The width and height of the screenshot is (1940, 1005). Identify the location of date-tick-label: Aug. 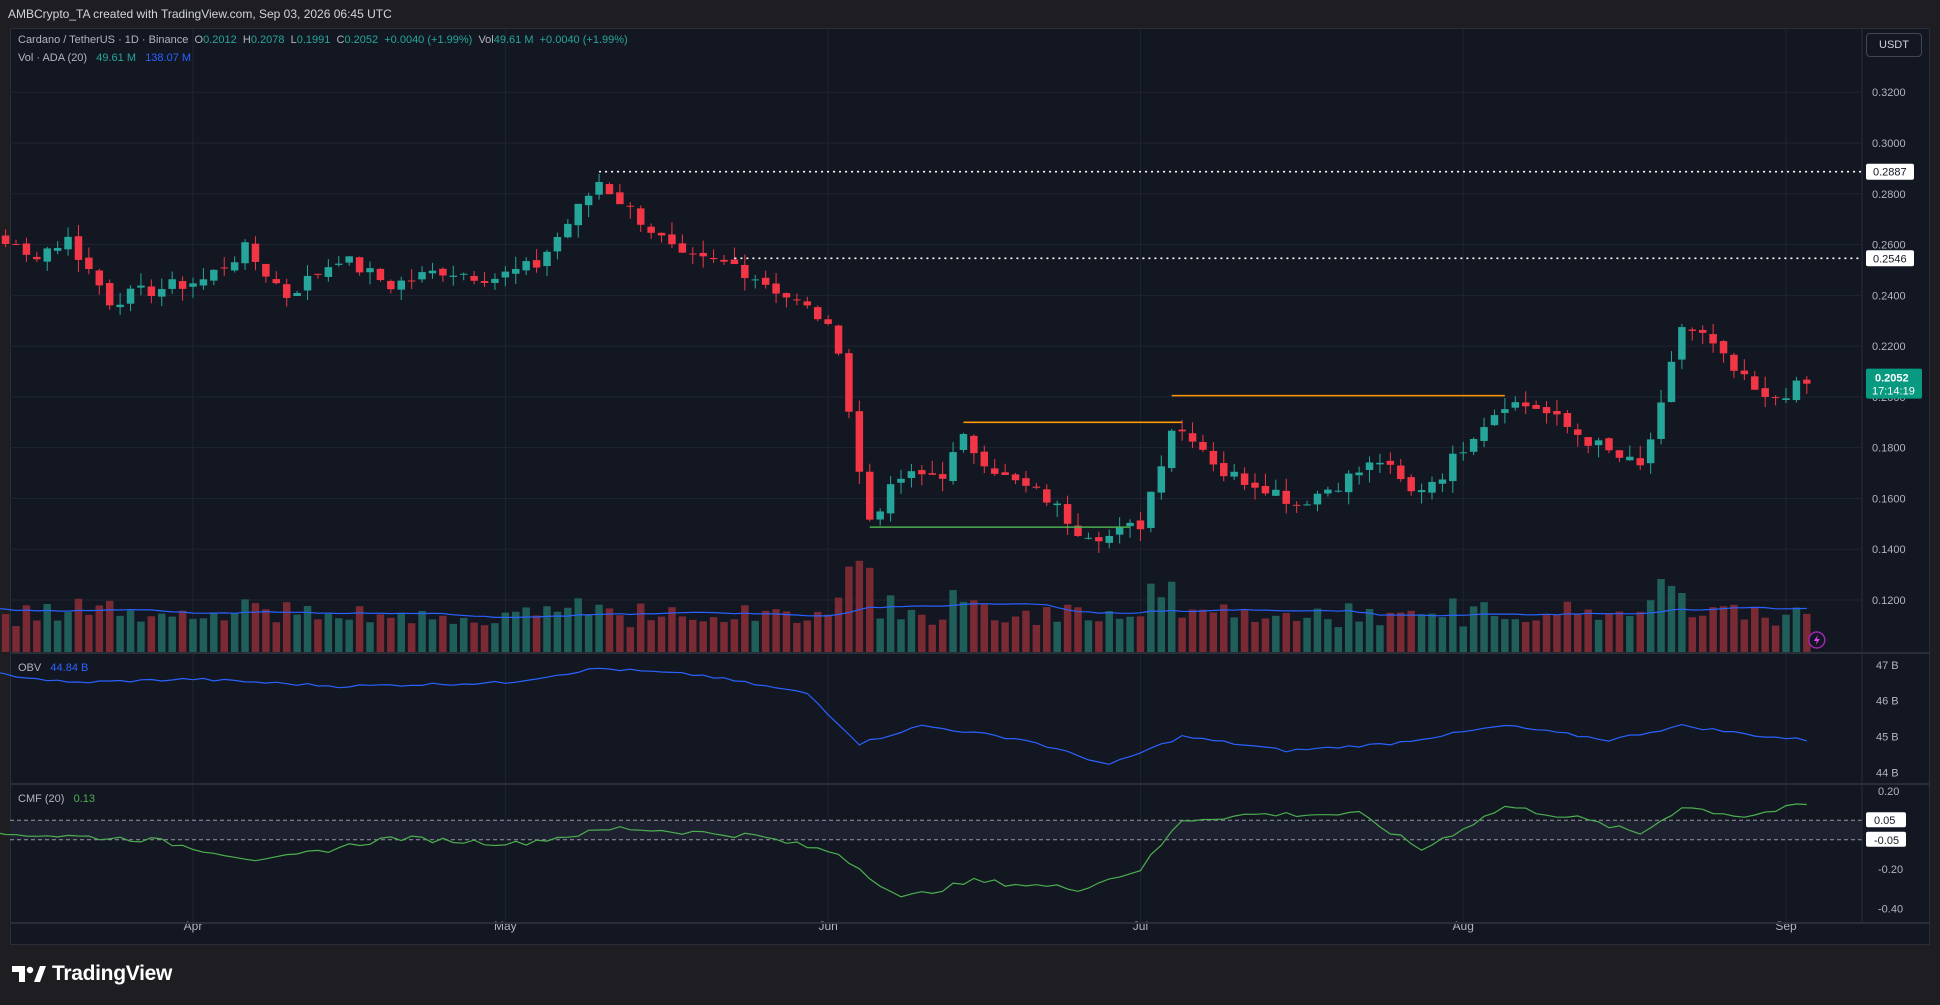
(1463, 926).